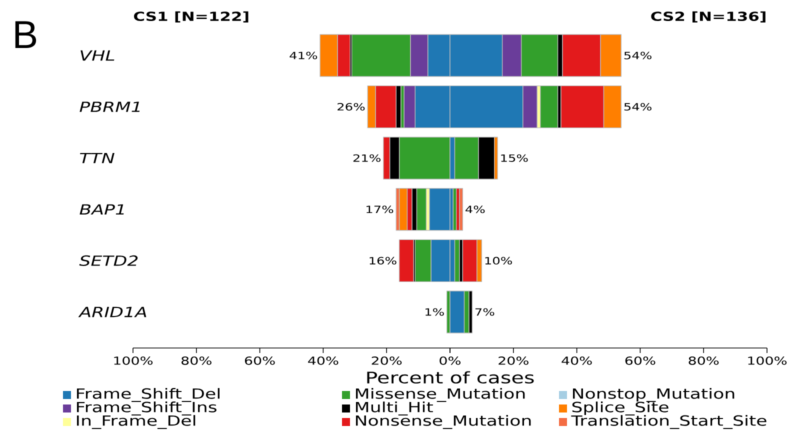  Describe the element at coordinates (383, 260) in the screenshot. I see `total-label: 16%` at that location.